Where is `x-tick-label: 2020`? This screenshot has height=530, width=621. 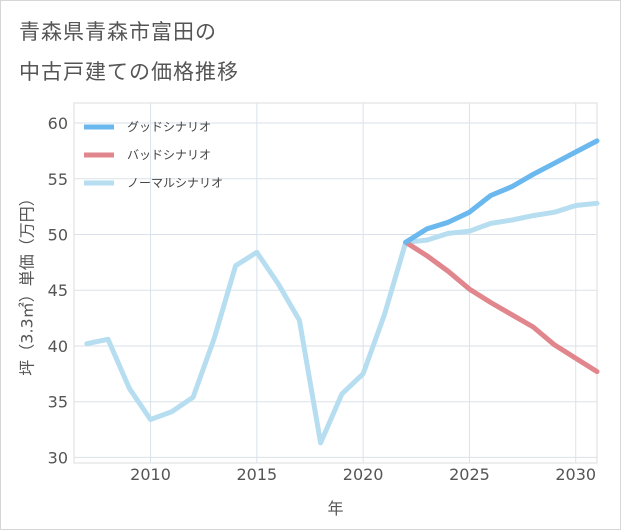 x-tick-label: 2020 is located at coordinates (363, 474).